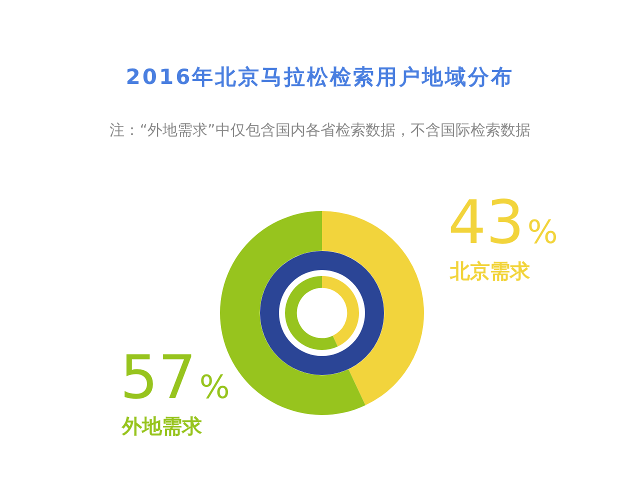  Describe the element at coordinates (175, 378) in the screenshot. I see `data-label: 57%` at that location.